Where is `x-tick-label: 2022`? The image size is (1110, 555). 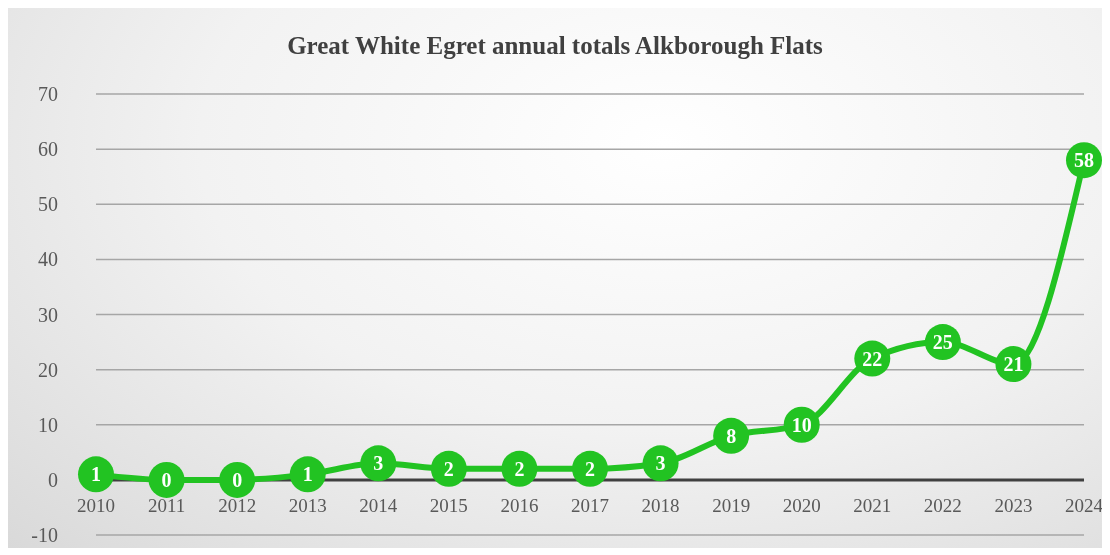
x-tick-label: 2022 is located at coordinates (942, 505).